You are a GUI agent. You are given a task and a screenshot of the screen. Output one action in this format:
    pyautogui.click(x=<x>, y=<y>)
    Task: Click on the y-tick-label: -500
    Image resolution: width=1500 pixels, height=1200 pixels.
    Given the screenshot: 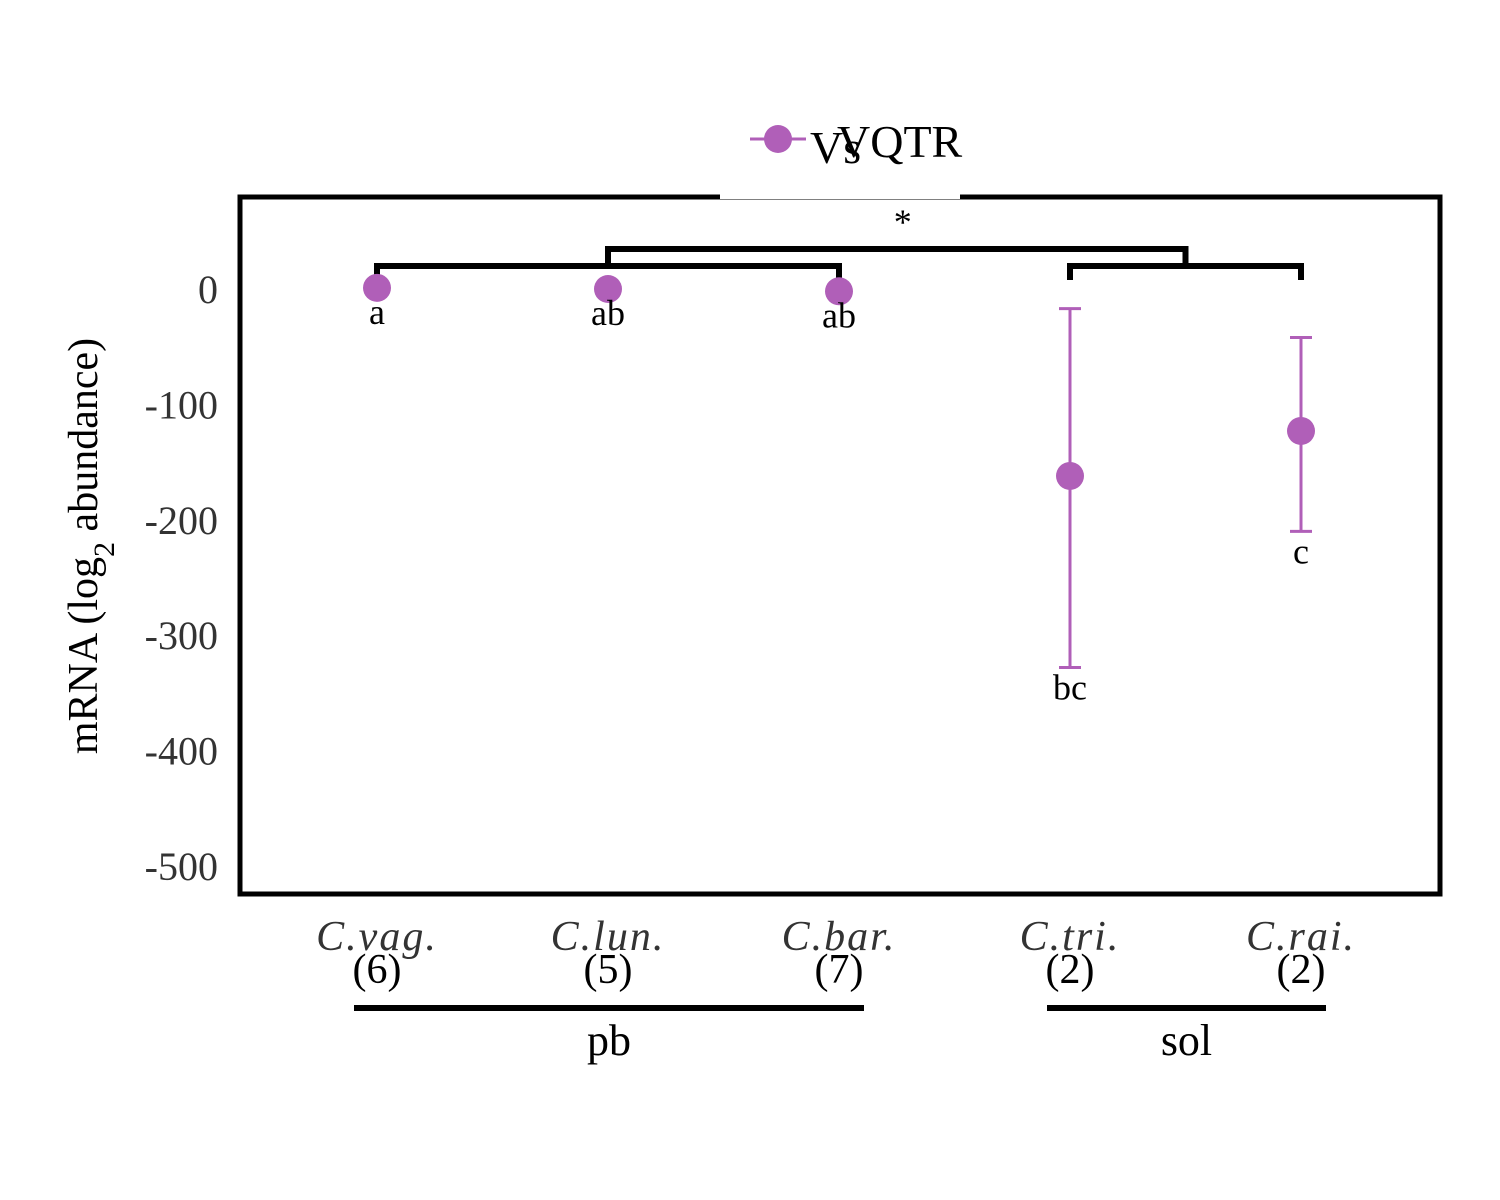 What is the action you would take?
    pyautogui.click(x=181, y=866)
    